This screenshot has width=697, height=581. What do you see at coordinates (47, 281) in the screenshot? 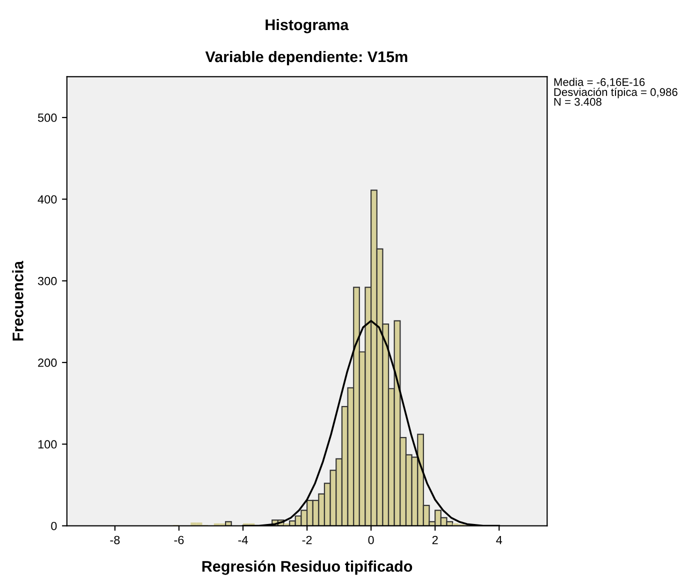
I see `y-tick-label: 300` at bounding box center [47, 281].